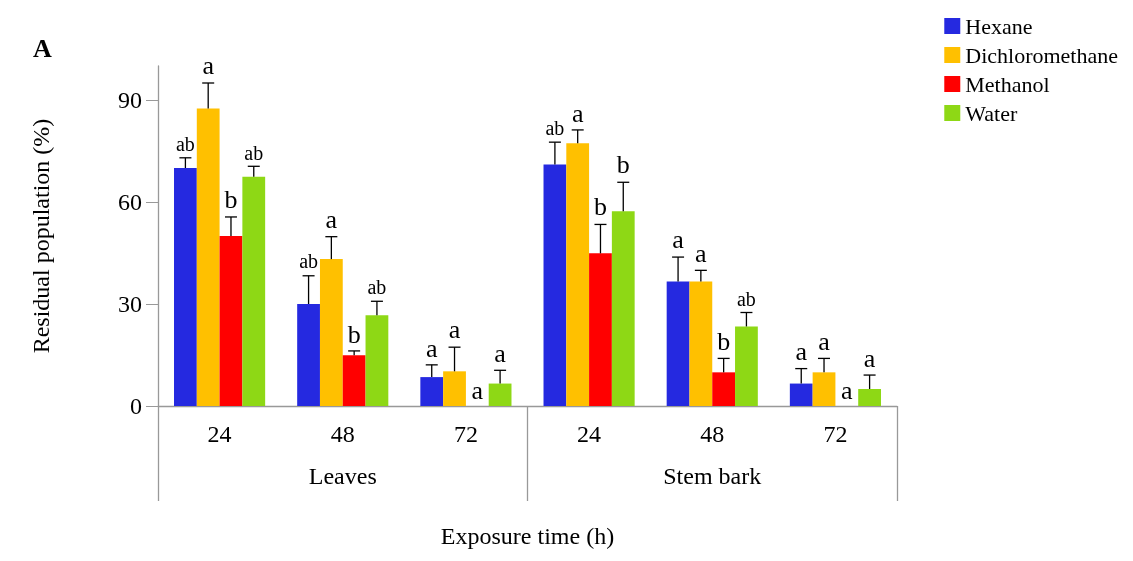 This screenshot has height=561, width=1133. What do you see at coordinates (1007, 84) in the screenshot?
I see `legend-label: Methanol` at bounding box center [1007, 84].